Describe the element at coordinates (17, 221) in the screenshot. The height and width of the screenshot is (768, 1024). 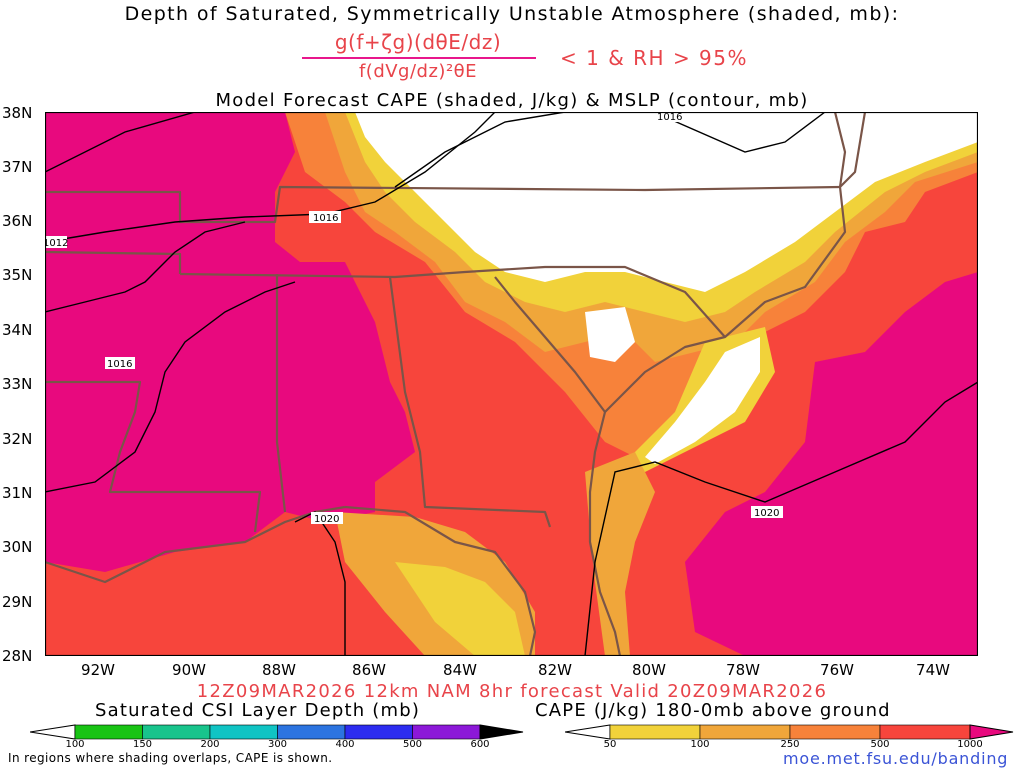
I see `lat-label: 36N` at that location.